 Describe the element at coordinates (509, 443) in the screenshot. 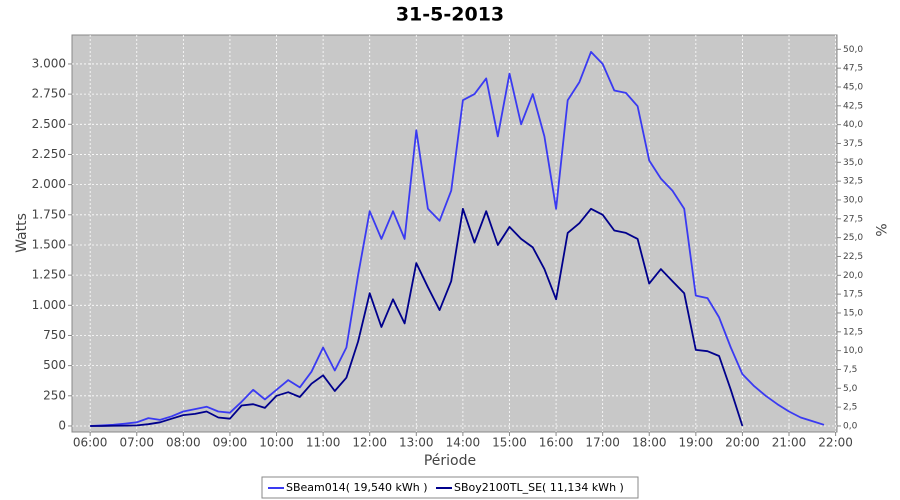

I see `x-tick-label: 15:00` at that location.